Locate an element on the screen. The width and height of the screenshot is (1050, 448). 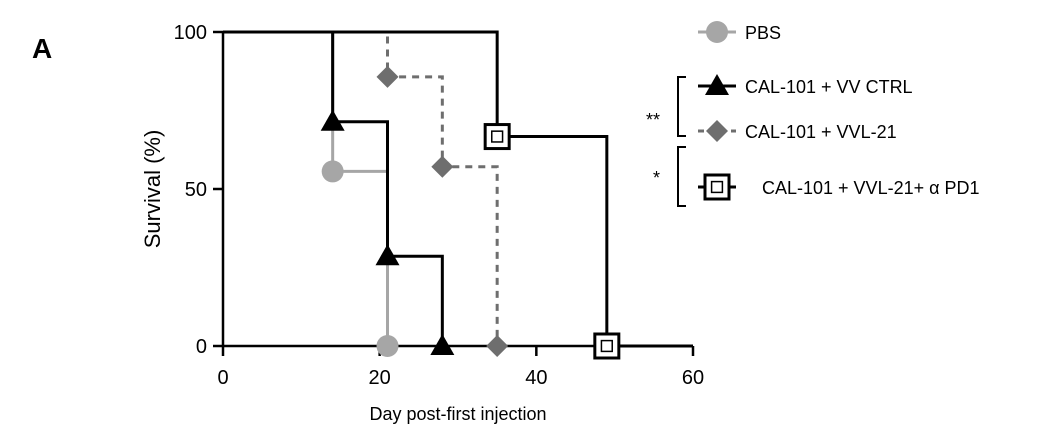
x-axis-title: Day post-first injection is located at coordinates (457, 414).